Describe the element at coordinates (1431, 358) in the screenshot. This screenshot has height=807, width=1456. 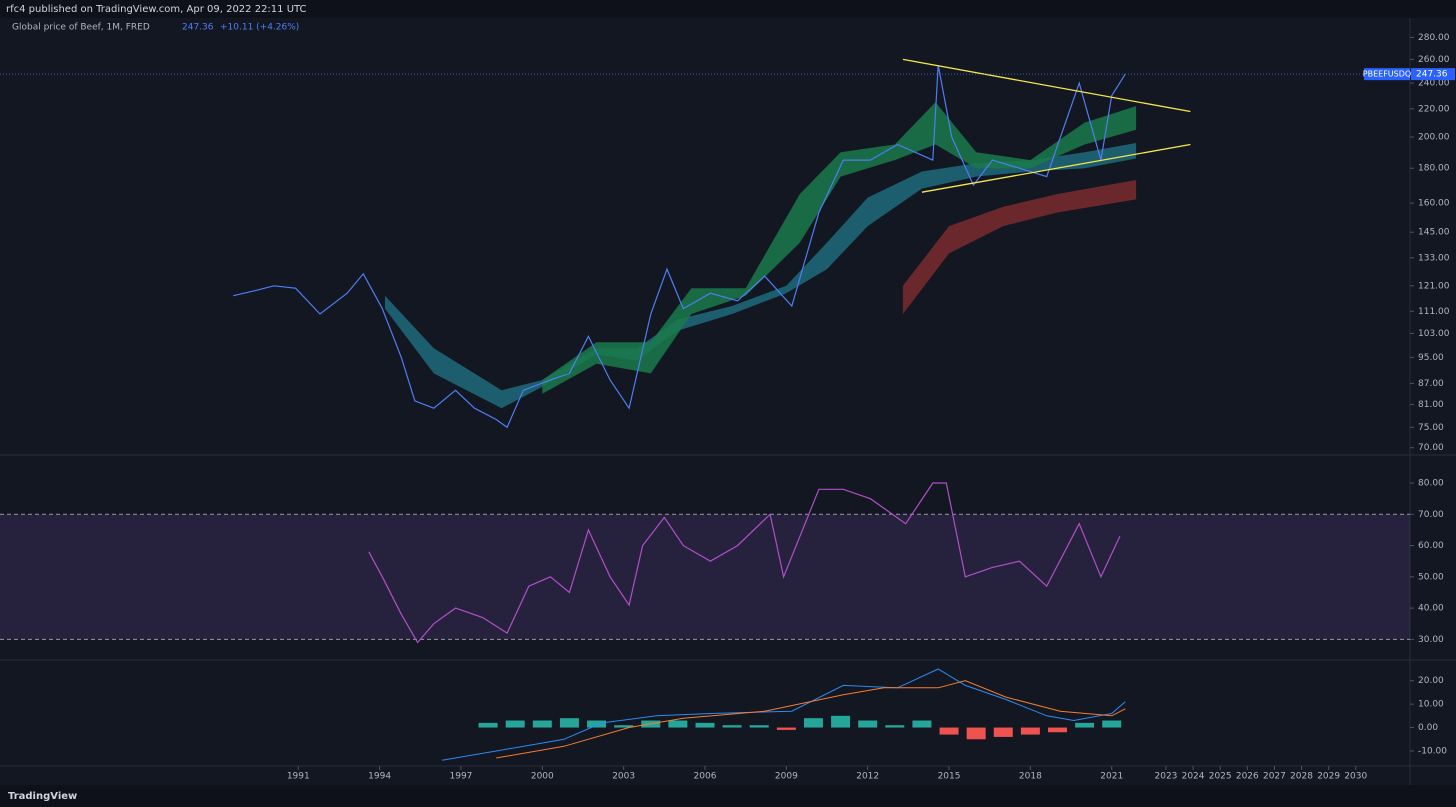
I see `y-tick-label: 95.00` at that location.